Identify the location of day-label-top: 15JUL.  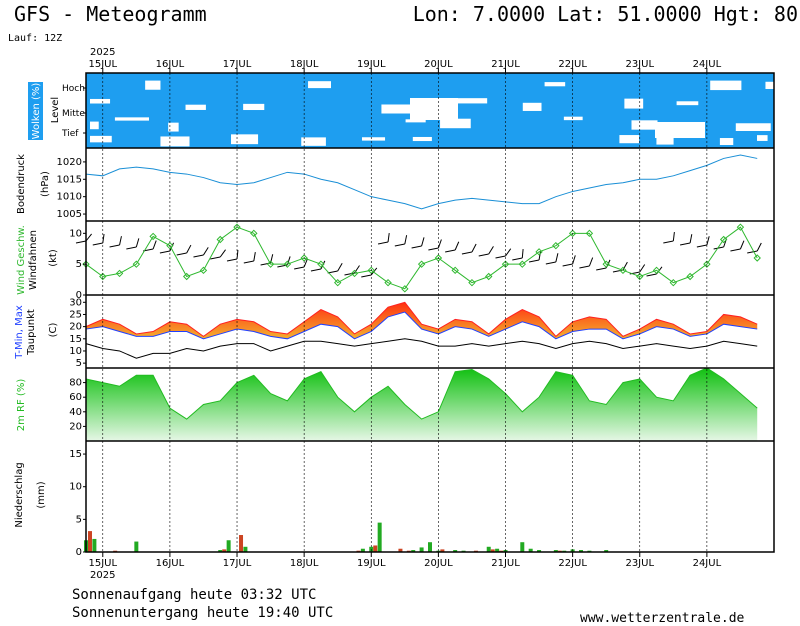
(102, 64).